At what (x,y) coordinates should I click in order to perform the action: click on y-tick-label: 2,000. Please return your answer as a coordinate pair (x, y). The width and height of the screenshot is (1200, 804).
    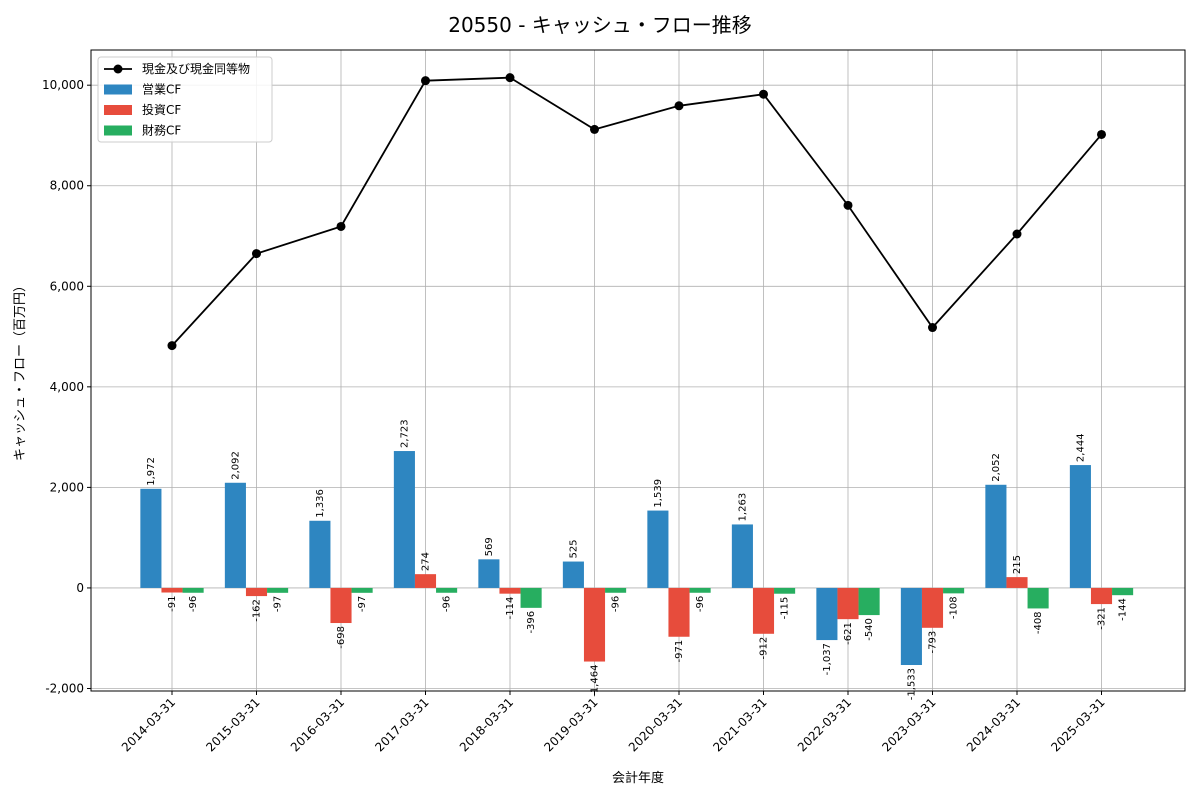
    Looking at the image, I should click on (67, 487).